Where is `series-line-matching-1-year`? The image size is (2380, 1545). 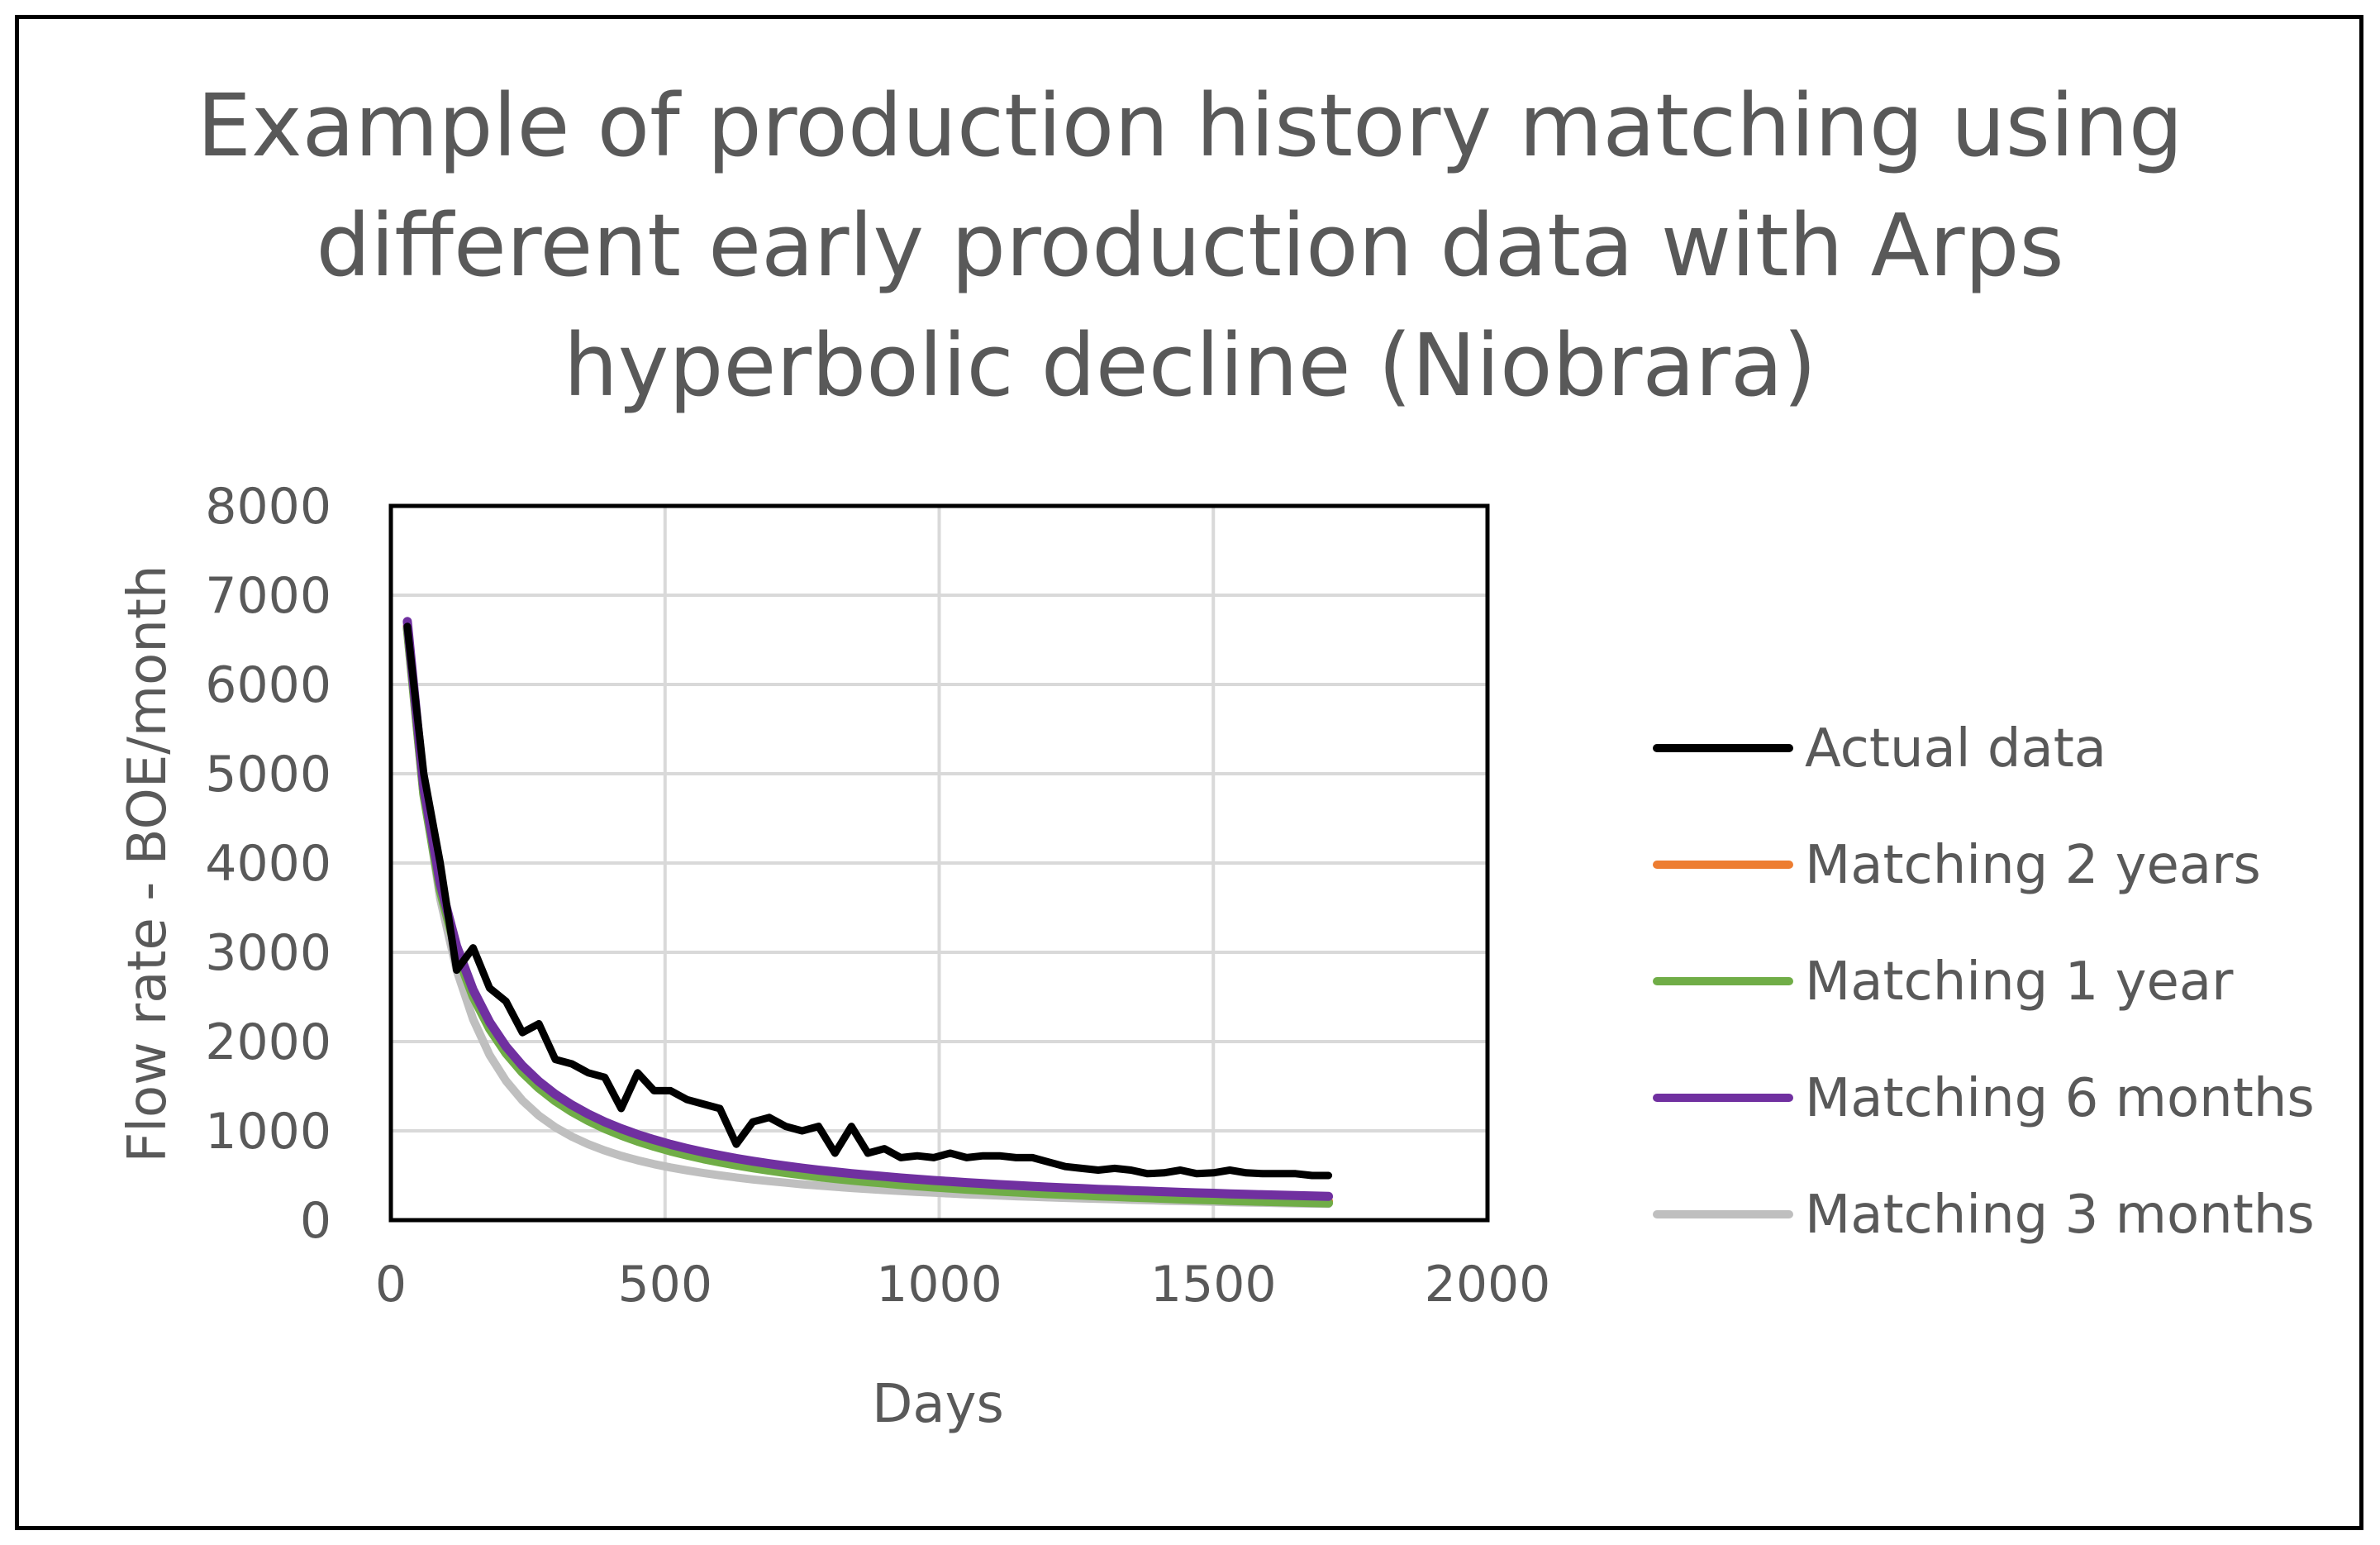 series-line-matching-1-year is located at coordinates (868, 915).